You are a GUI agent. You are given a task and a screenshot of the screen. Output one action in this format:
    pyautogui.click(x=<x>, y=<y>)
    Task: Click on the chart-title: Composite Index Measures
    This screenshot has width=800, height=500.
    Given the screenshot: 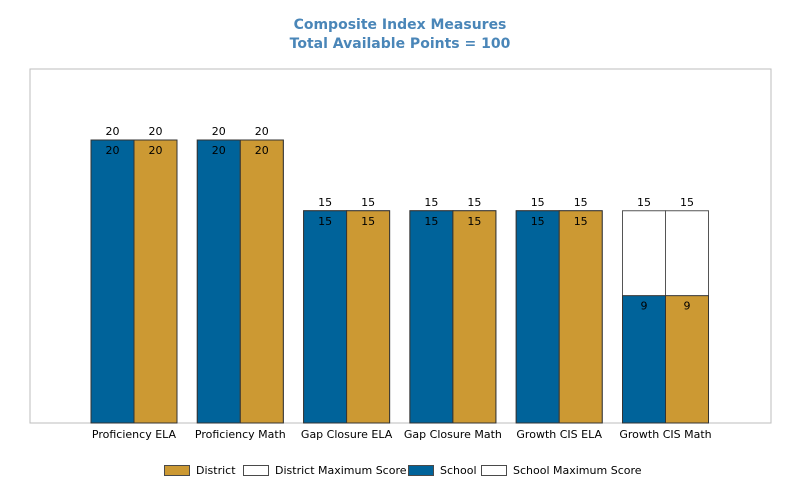 What is the action you would take?
    pyautogui.click(x=400, y=25)
    